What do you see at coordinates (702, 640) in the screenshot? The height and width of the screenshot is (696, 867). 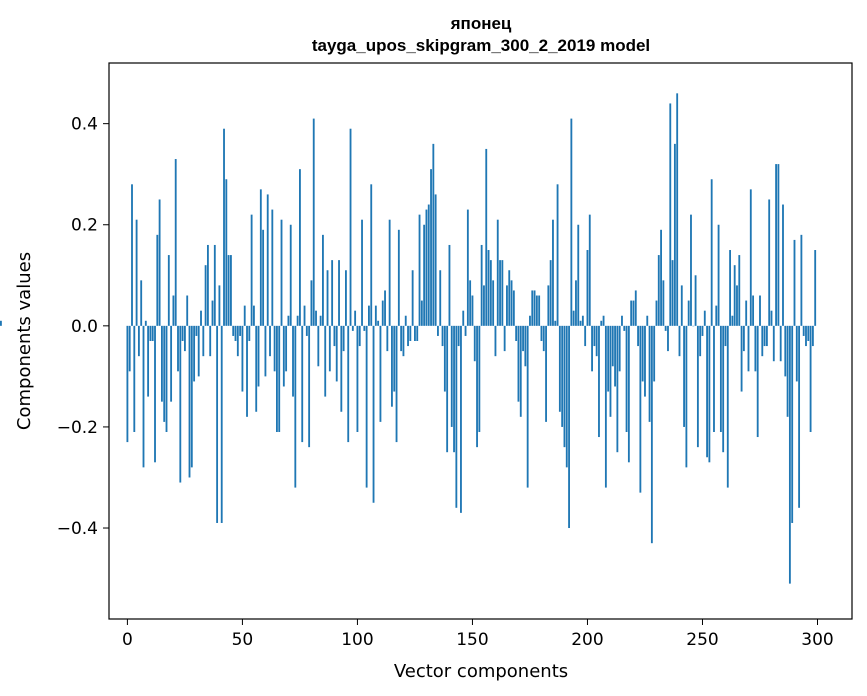 I see `x-tick-label: 250` at bounding box center [702, 640].